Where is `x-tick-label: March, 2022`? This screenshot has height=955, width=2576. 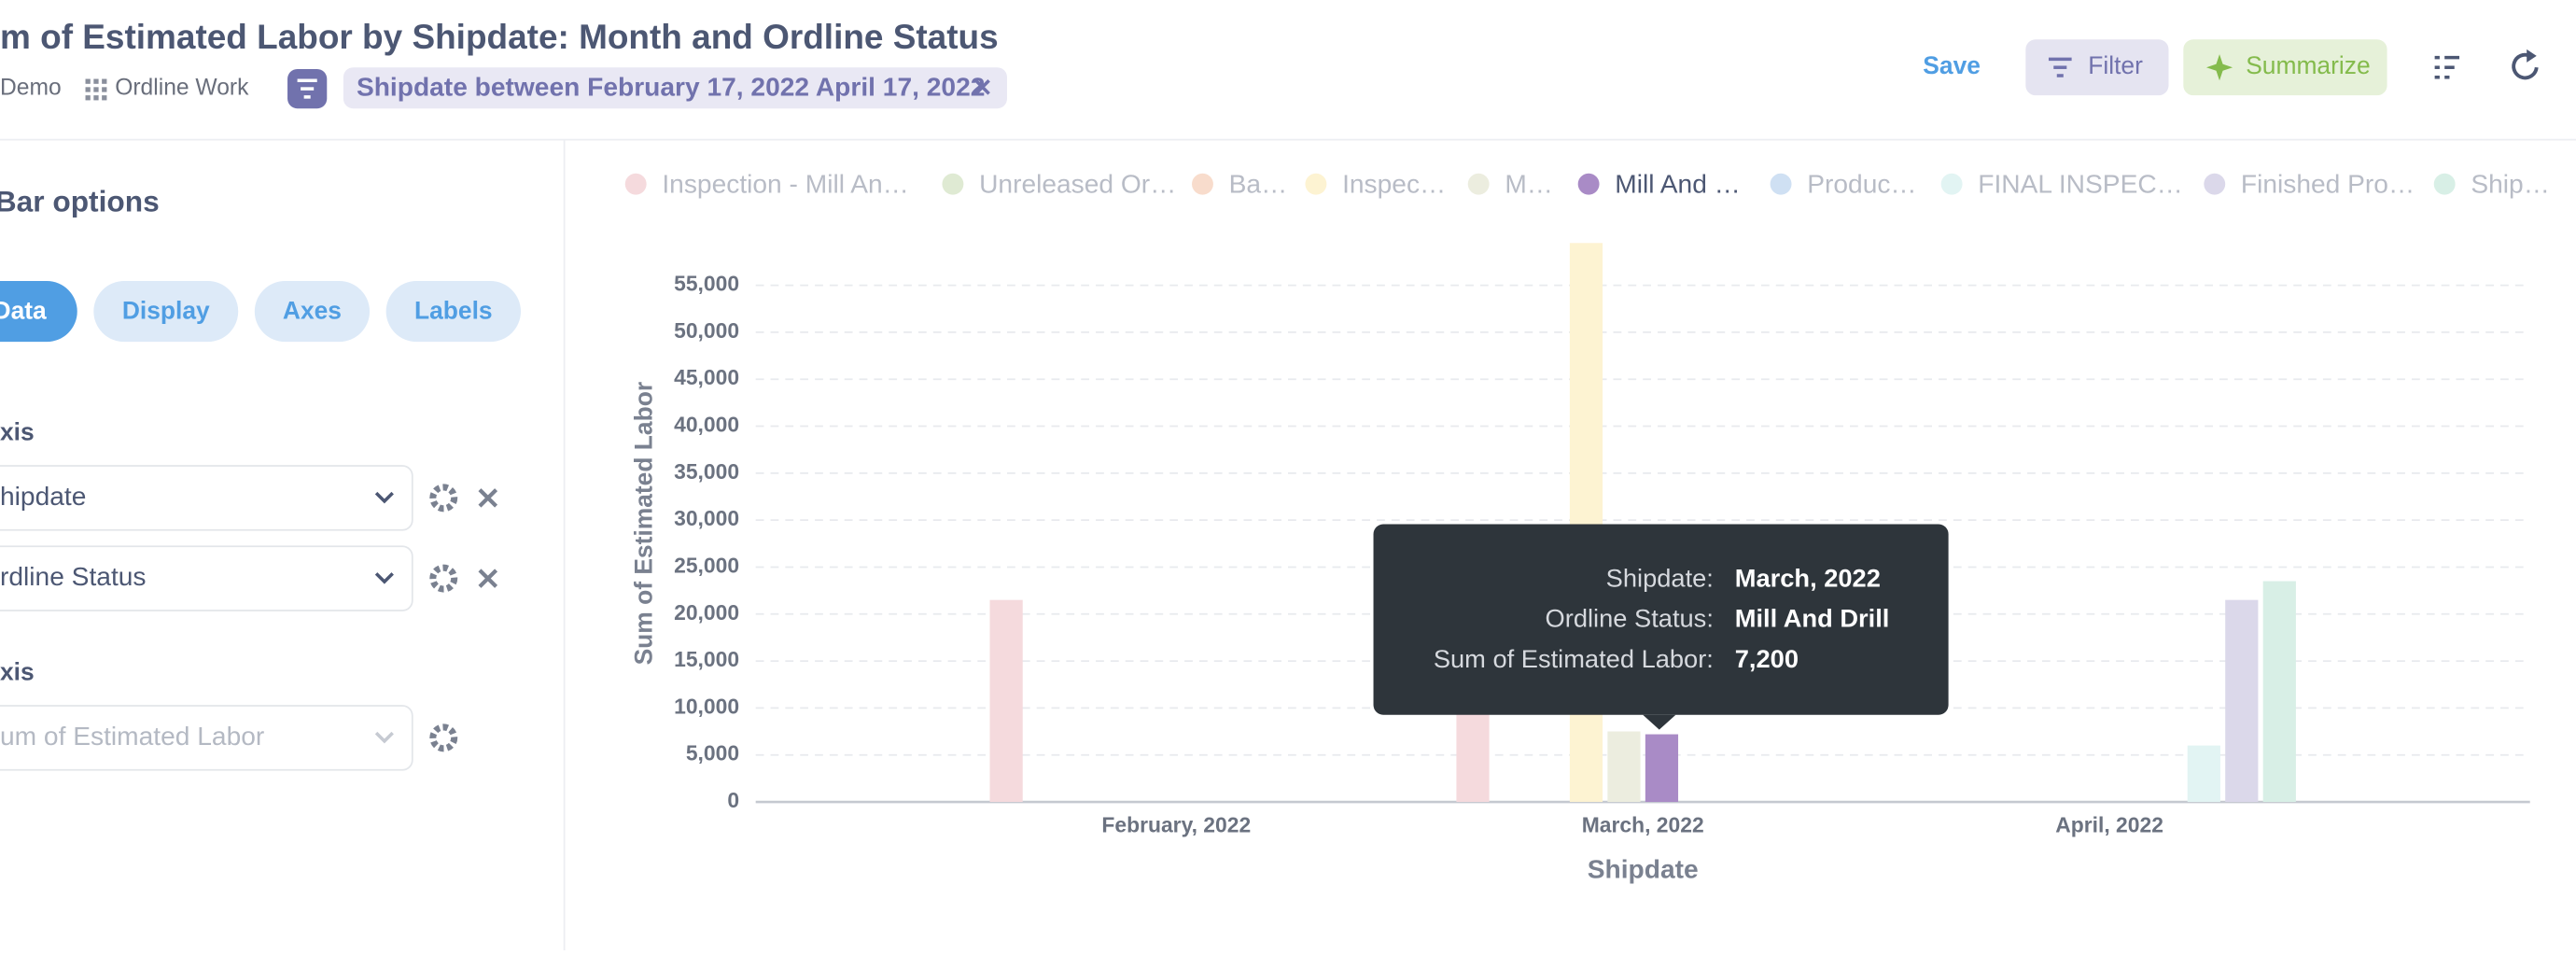 x-tick-label: March, 2022 is located at coordinates (1643, 824).